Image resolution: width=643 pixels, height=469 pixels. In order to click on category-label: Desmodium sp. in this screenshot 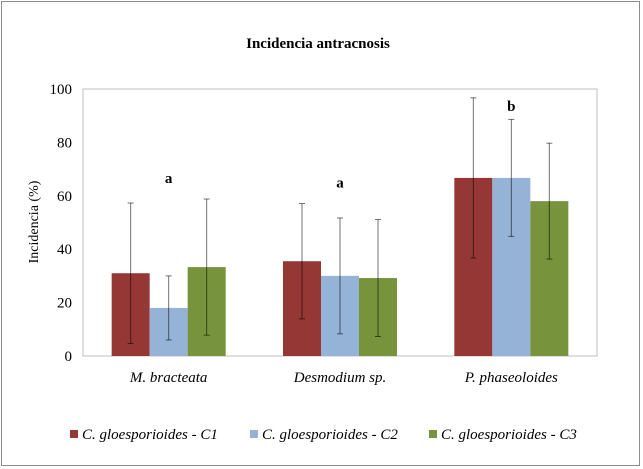, I will do `click(340, 378)`.